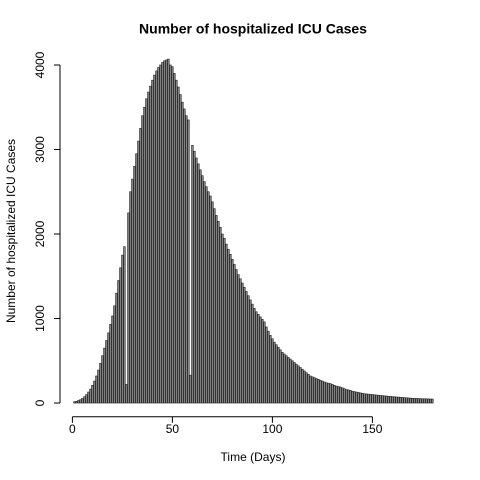 Image resolution: width=480 pixels, height=480 pixels. Describe the element at coordinates (40, 233) in the screenshot. I see `y-tick-label: 2000` at that location.